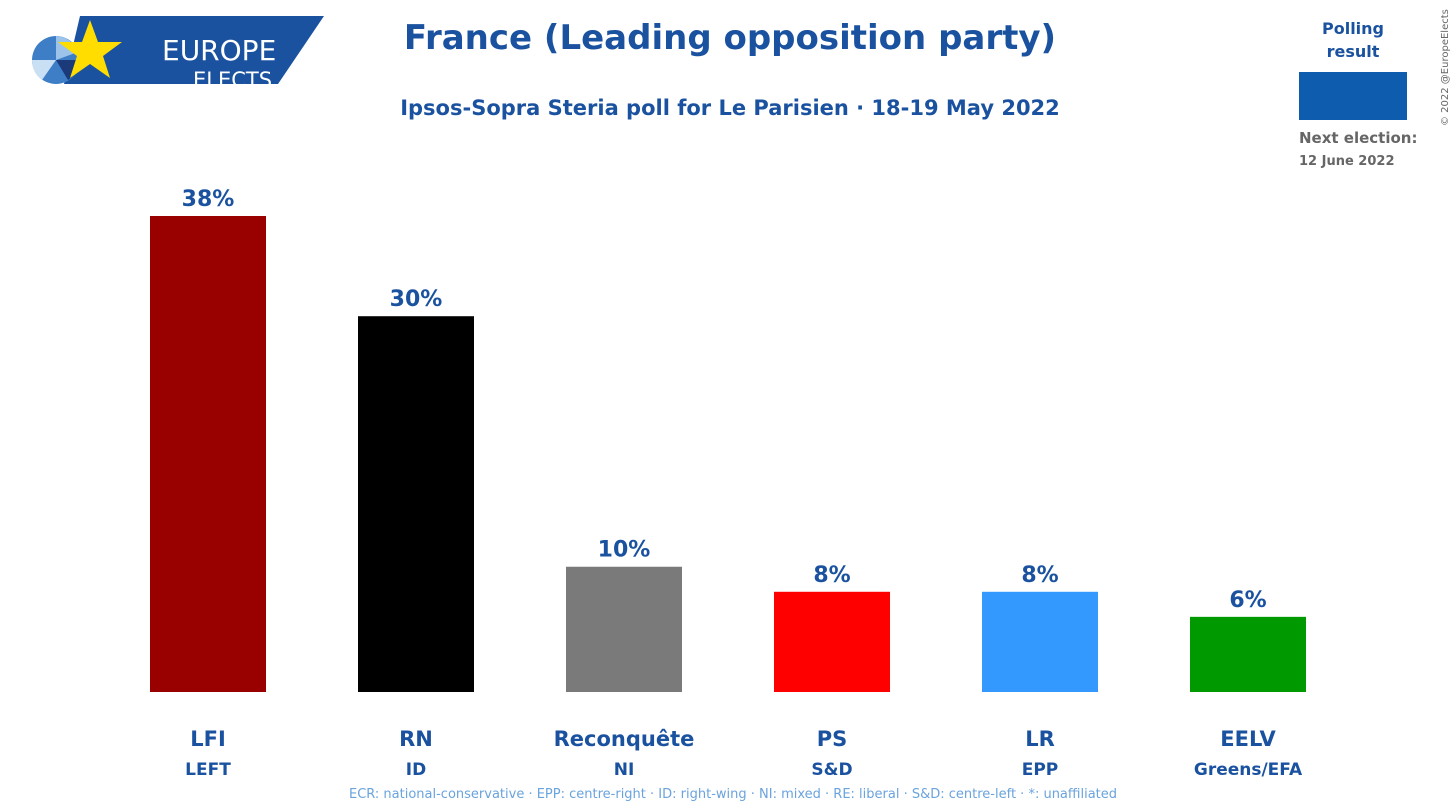 The width and height of the screenshot is (1456, 810). I want to click on value-label-0: 38%, so click(208, 199).